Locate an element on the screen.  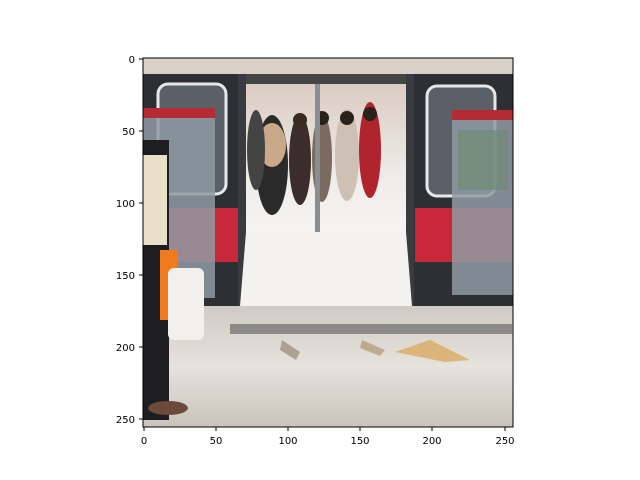
x-tick-label: 200 is located at coordinates (431, 441).